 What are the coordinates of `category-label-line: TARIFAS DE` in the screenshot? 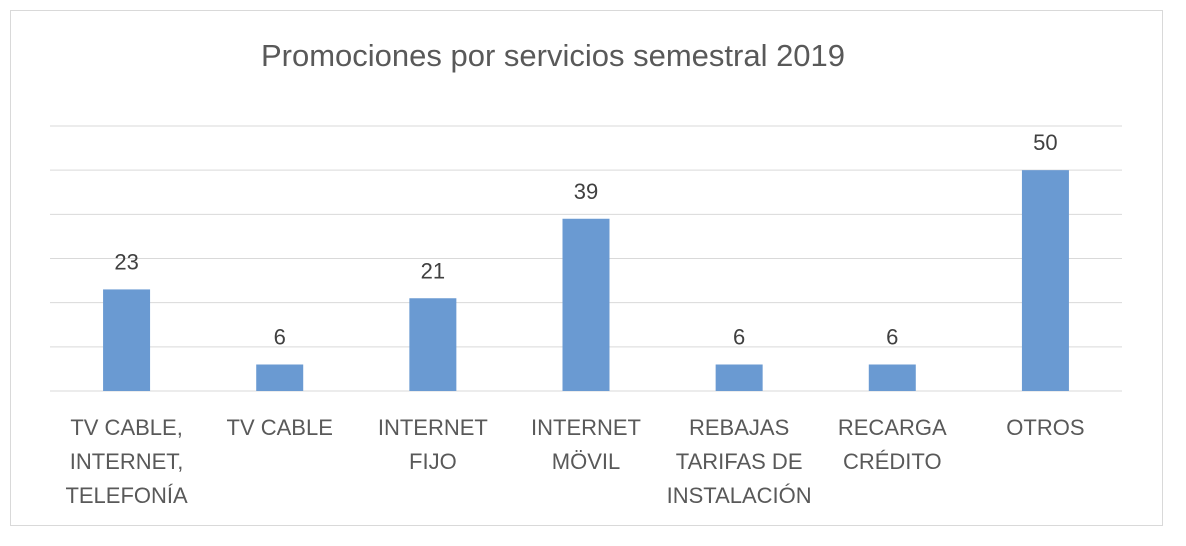 It's located at (739, 461).